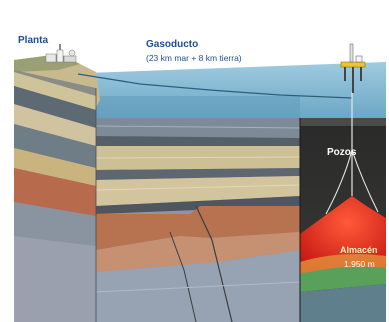 The width and height of the screenshot is (389, 322). I want to click on label-pozos: Pozos, so click(341, 153).